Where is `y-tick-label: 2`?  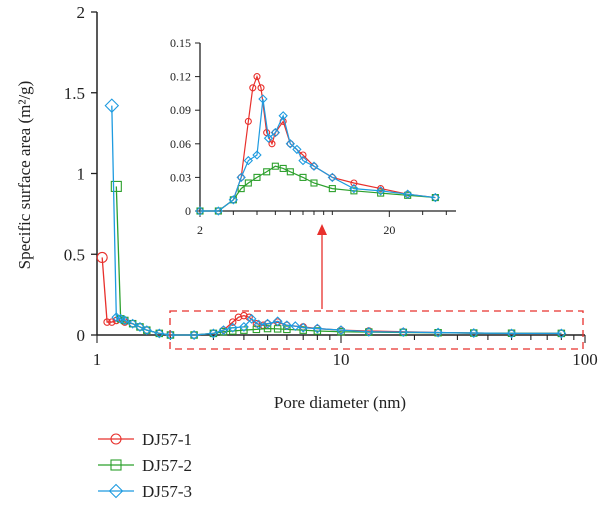
y-tick-label: 2 is located at coordinates (81, 12).